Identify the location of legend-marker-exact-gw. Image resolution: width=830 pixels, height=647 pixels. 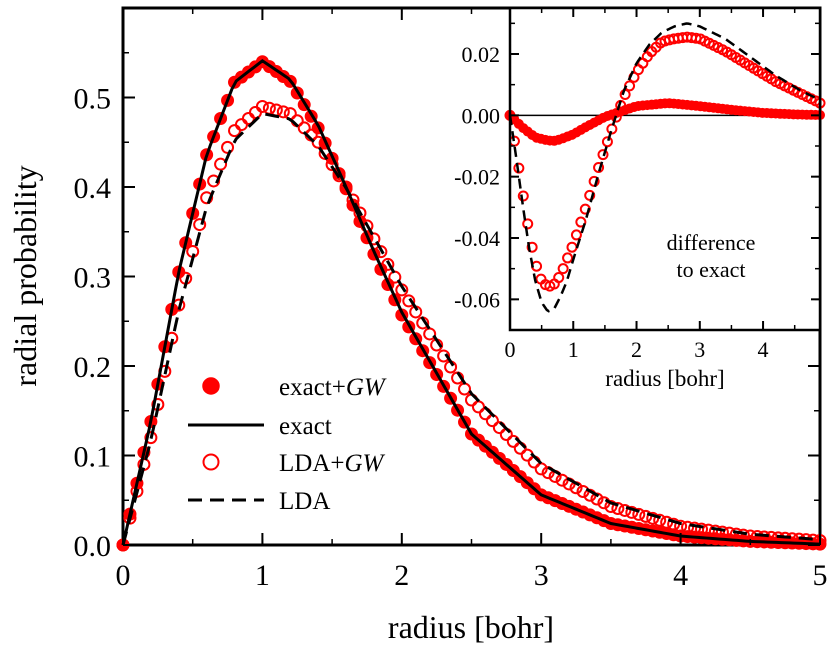
(211, 386).